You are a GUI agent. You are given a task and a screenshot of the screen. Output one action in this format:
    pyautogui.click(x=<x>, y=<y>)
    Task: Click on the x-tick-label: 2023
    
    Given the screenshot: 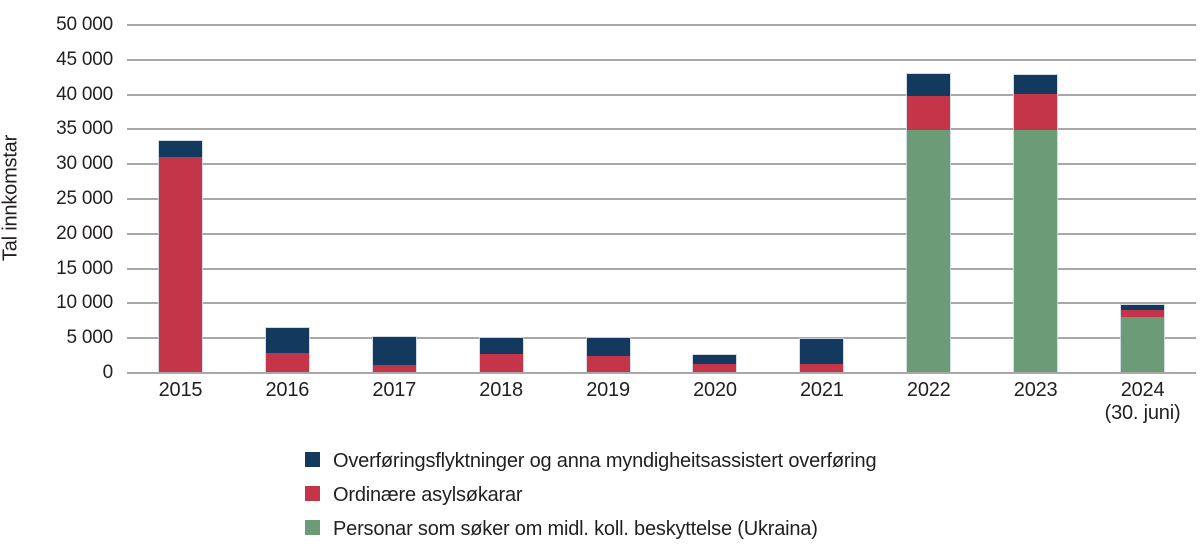 What is the action you would take?
    pyautogui.click(x=1035, y=390)
    